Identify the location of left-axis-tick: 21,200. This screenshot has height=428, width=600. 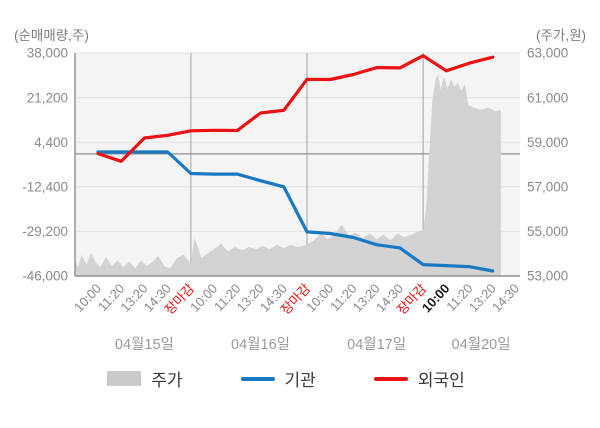
(47, 97).